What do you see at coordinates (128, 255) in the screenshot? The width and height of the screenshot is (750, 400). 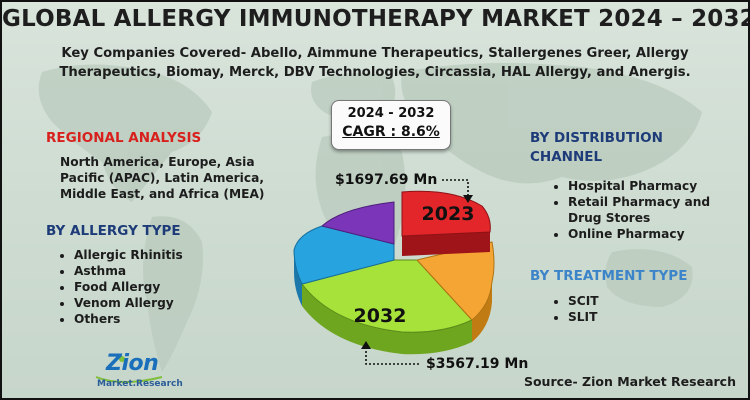 I see `list-item: Allergic Rhinitis` at bounding box center [128, 255].